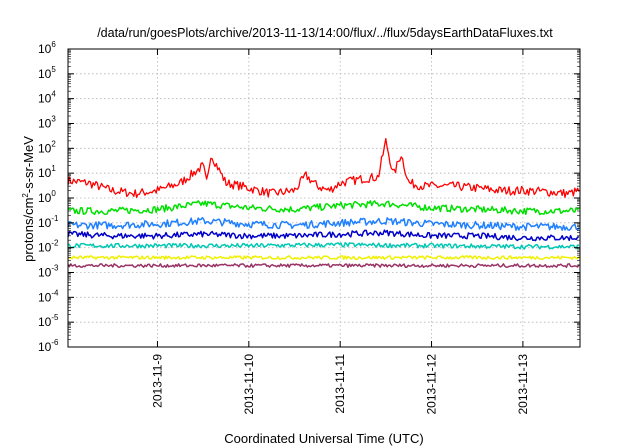 The image size is (640, 448). What do you see at coordinates (432, 384) in the screenshot?
I see `x-tick-label: 2013-11-12` at bounding box center [432, 384].